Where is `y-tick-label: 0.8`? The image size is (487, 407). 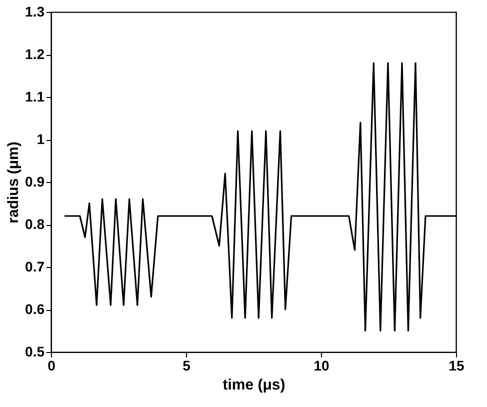 y-tick-label: 0.8 is located at coordinates (35, 224).